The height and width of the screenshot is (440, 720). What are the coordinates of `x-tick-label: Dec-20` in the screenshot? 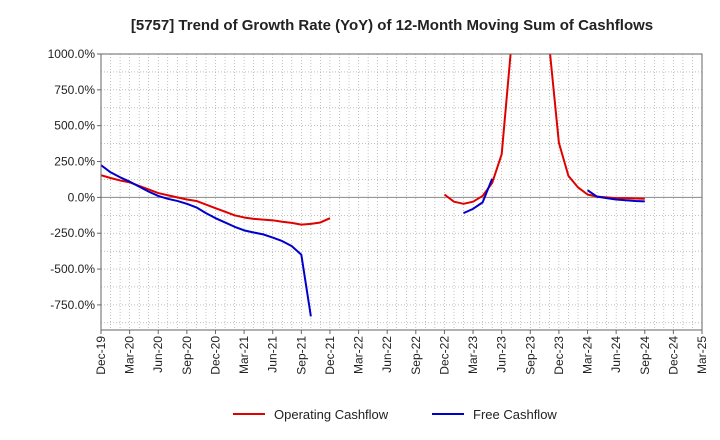 It's located at (215, 355).